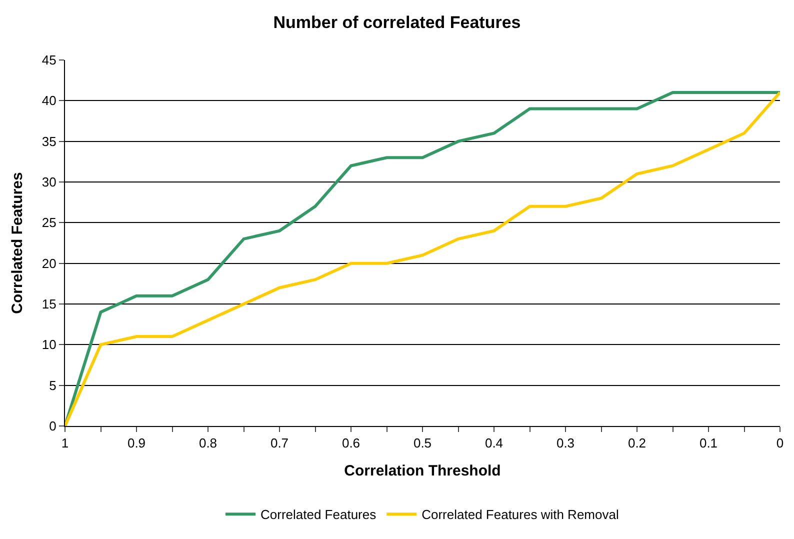  What do you see at coordinates (494, 443) in the screenshot?
I see `x-tick-label: 0.4` at bounding box center [494, 443].